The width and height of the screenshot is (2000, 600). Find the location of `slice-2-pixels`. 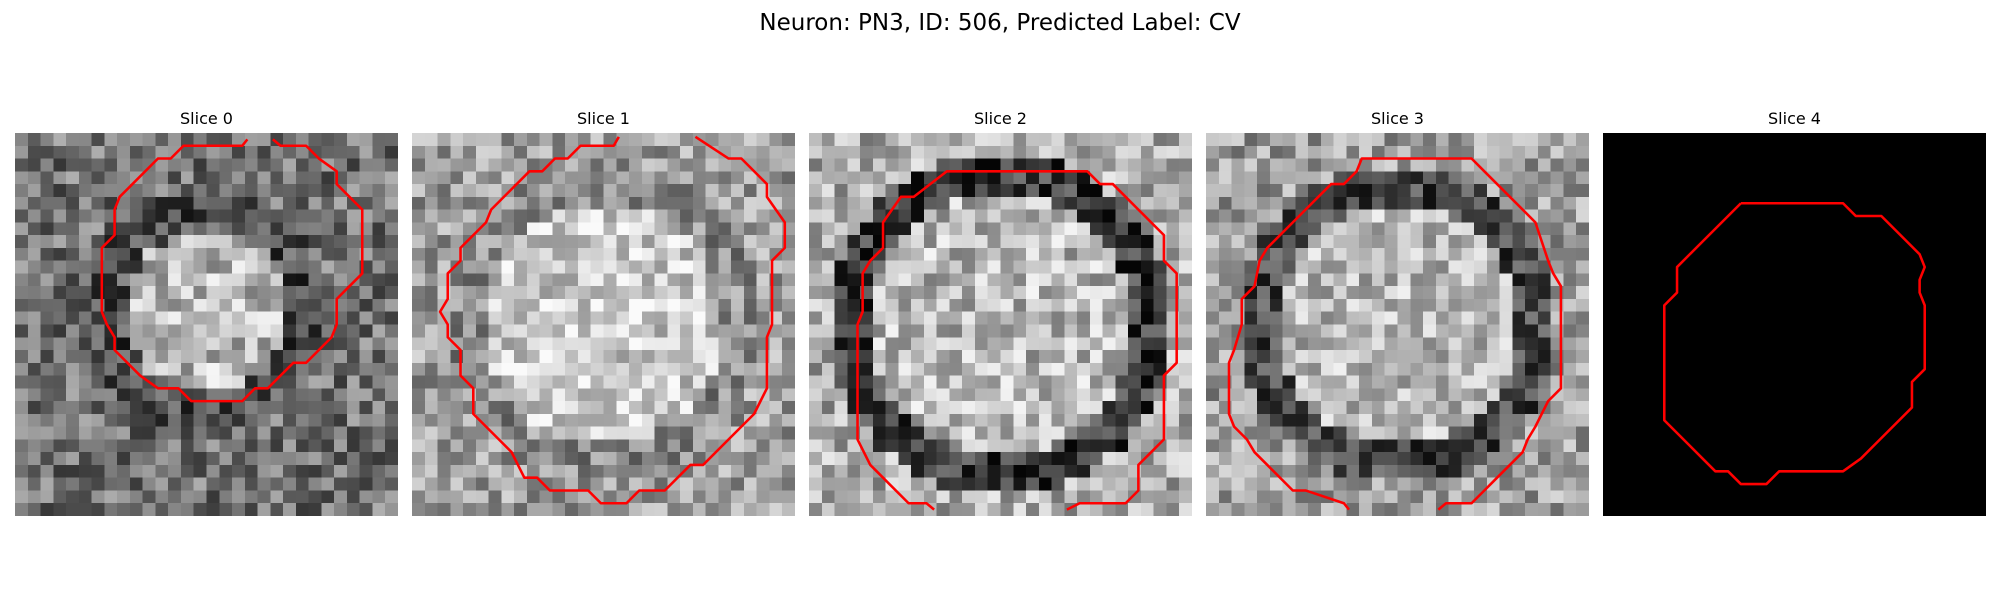

slice-2-pixels is located at coordinates (1000, 324).